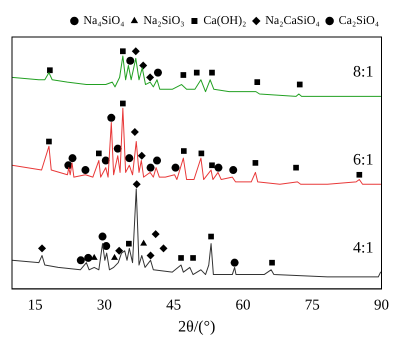  I want to click on legend-label: Ca₂SiO₄, so click(359, 20).